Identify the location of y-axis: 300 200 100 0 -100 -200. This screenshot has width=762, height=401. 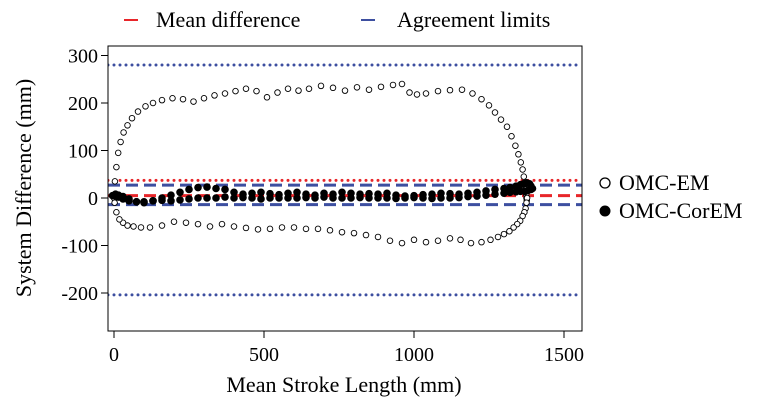
(84, 175).